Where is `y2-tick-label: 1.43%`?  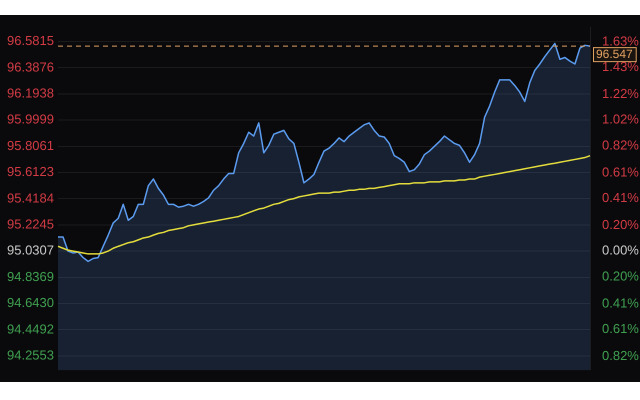 y2-tick-label: 1.43% is located at coordinates (621, 66).